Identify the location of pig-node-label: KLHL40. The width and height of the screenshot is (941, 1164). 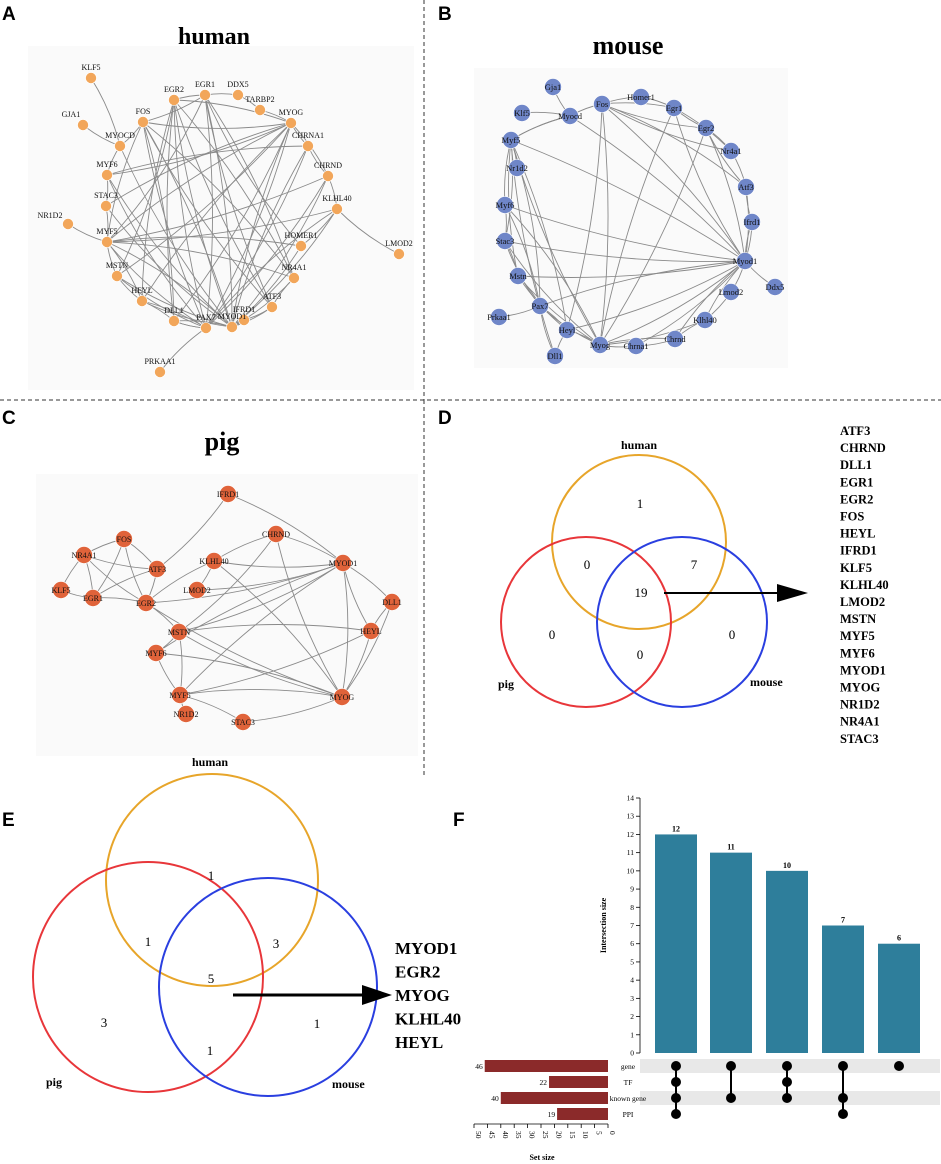
(213, 561).